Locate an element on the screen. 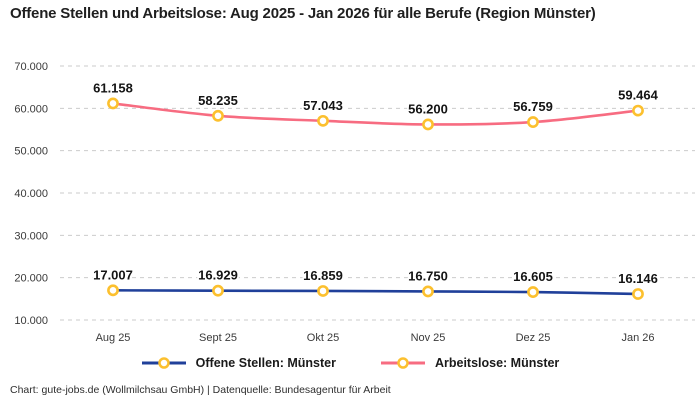 This screenshot has width=700, height=400. series-line-offene-stellen is located at coordinates (375, 292).